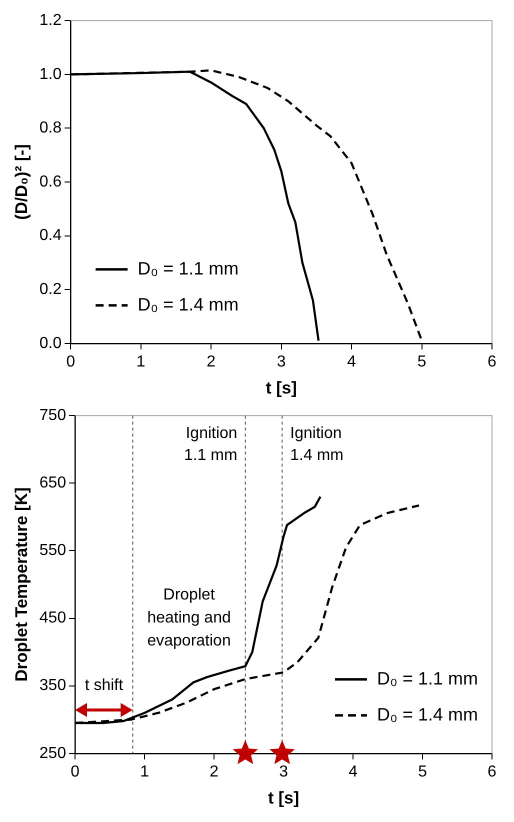 This screenshot has width=514, height=822. Describe the element at coordinates (50, 21) in the screenshot. I see `y-tick-label: 1.2` at that location.